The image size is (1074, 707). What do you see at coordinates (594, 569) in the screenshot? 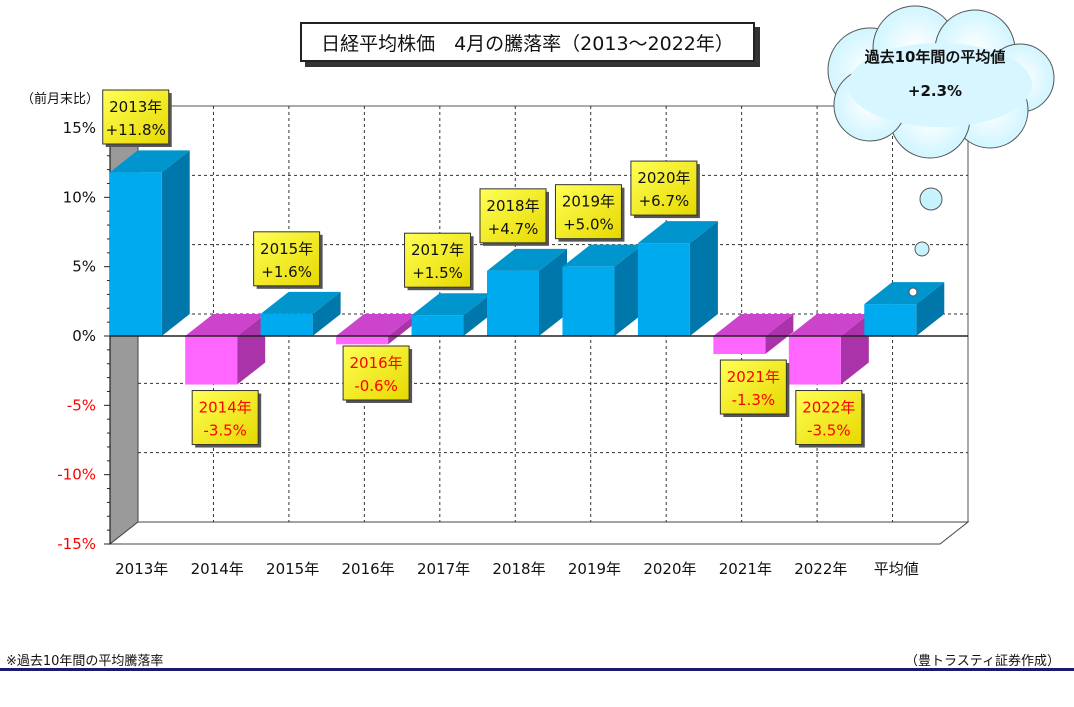
I see `x-tick-label: 2019年` at bounding box center [594, 569].